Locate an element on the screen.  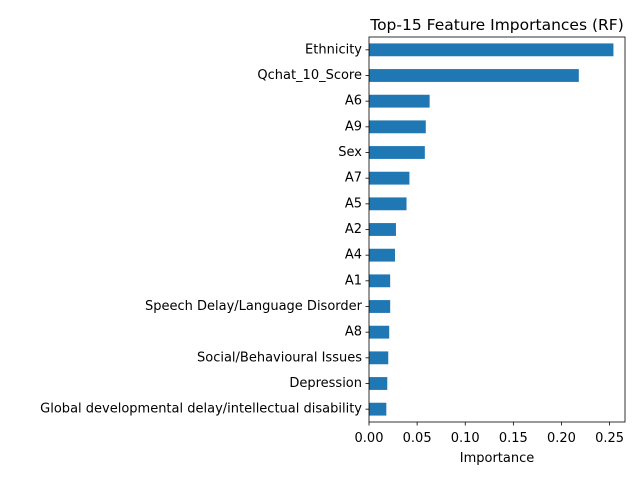
y-tick-label: A7 is located at coordinates (353, 178).